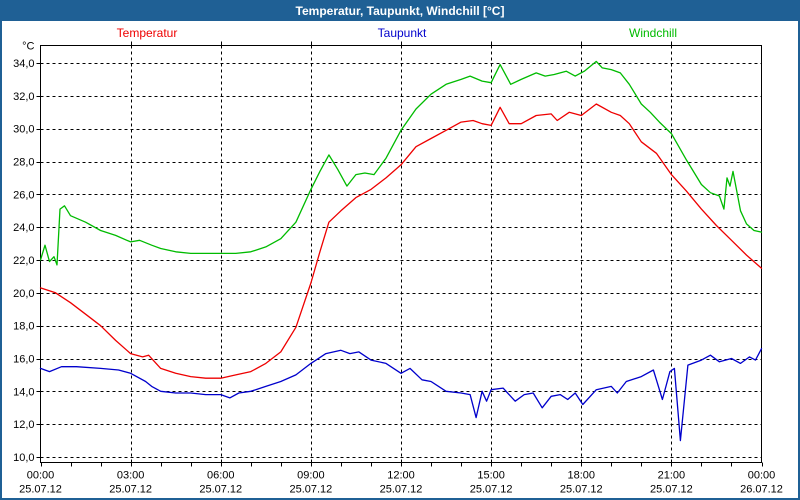  Describe the element at coordinates (23, 163) in the screenshot. I see `y-tick-label: 28,0` at that location.